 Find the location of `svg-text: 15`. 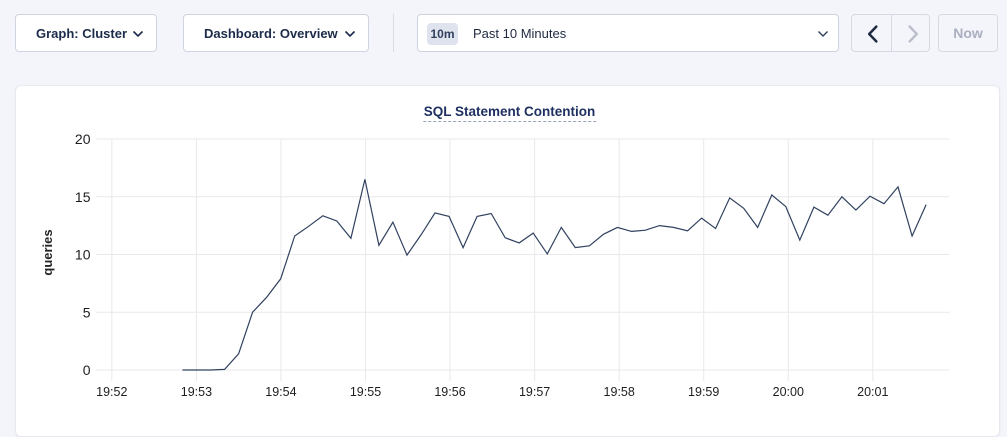

svg-text: 15 is located at coordinates (83, 197).